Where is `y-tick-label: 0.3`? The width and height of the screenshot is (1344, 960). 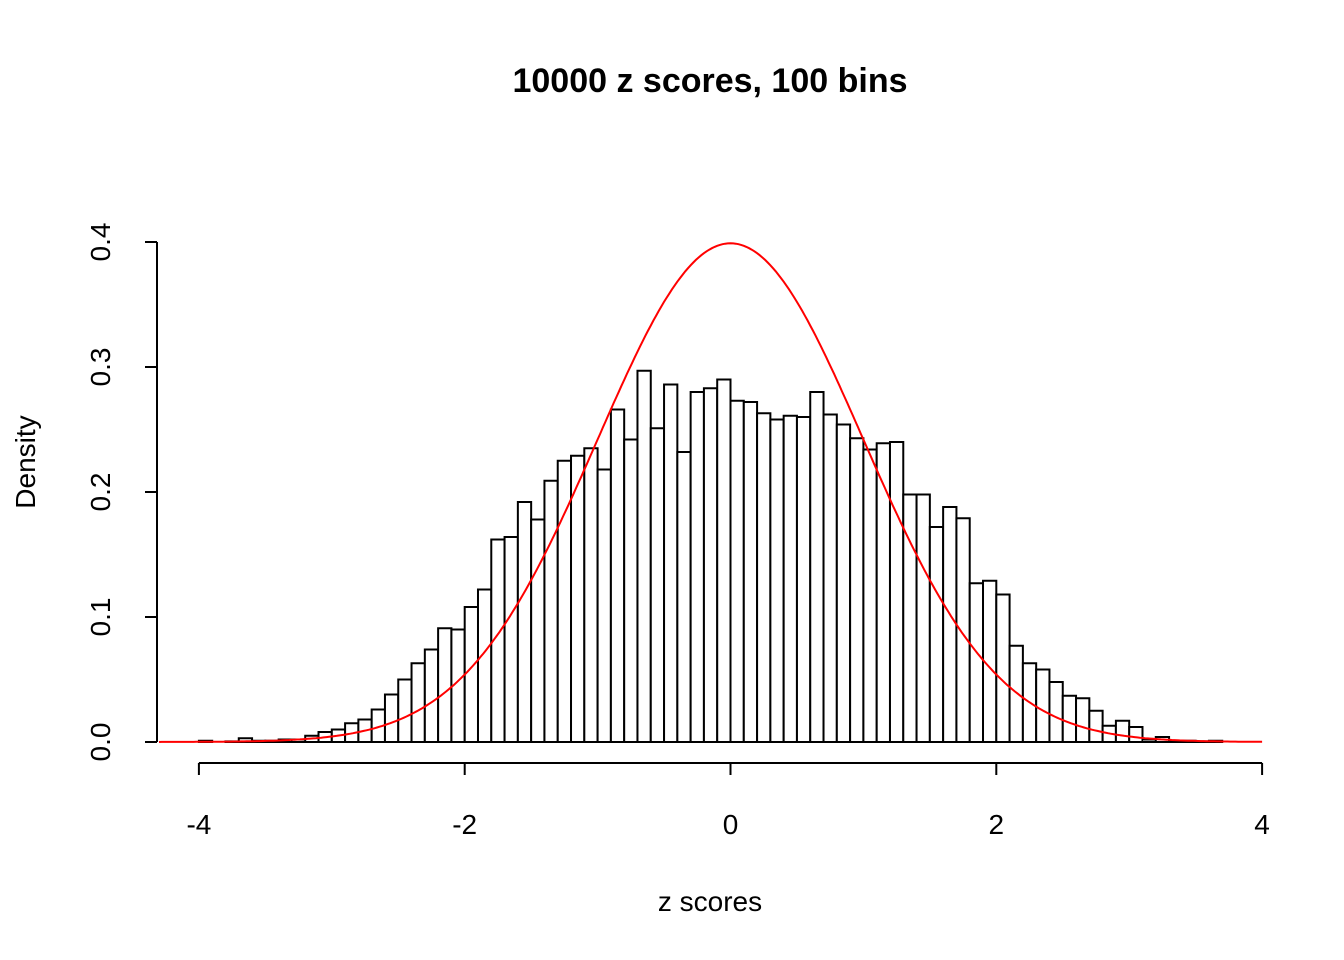 y-tick-label: 0.3 is located at coordinates (100, 367).